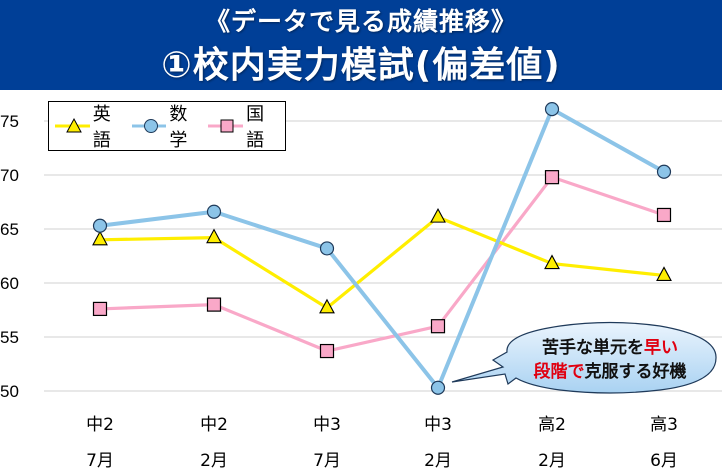 Image resolution: width=722 pixels, height=472 pixels. I want to click on legend-label: 国語, so click(255, 127).